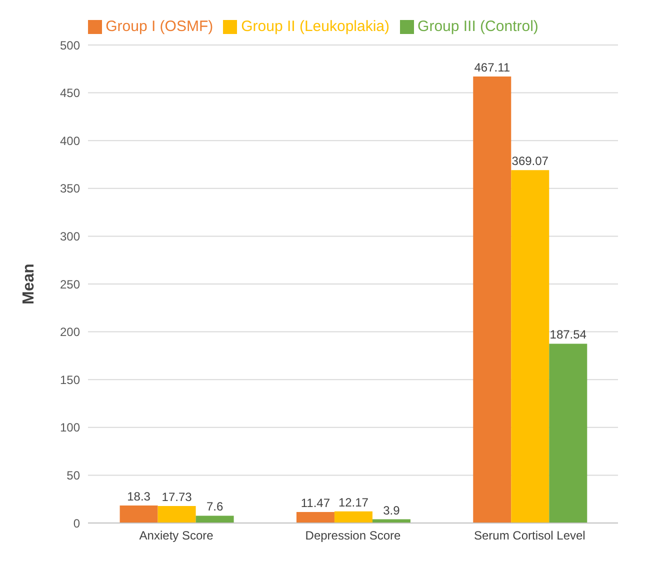  Describe the element at coordinates (177, 497) in the screenshot. I see `data-label: 17.73` at that location.